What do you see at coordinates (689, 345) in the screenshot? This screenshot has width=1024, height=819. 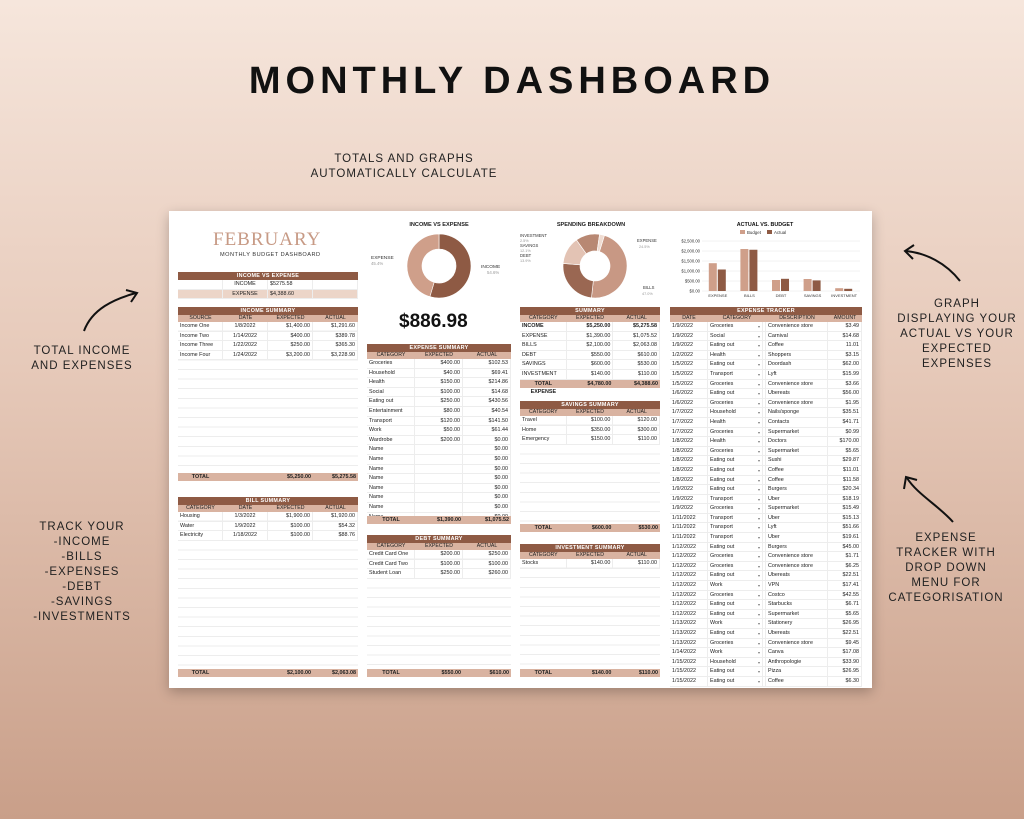 I see `table-cell: 1/9/2022` at bounding box center [689, 345].